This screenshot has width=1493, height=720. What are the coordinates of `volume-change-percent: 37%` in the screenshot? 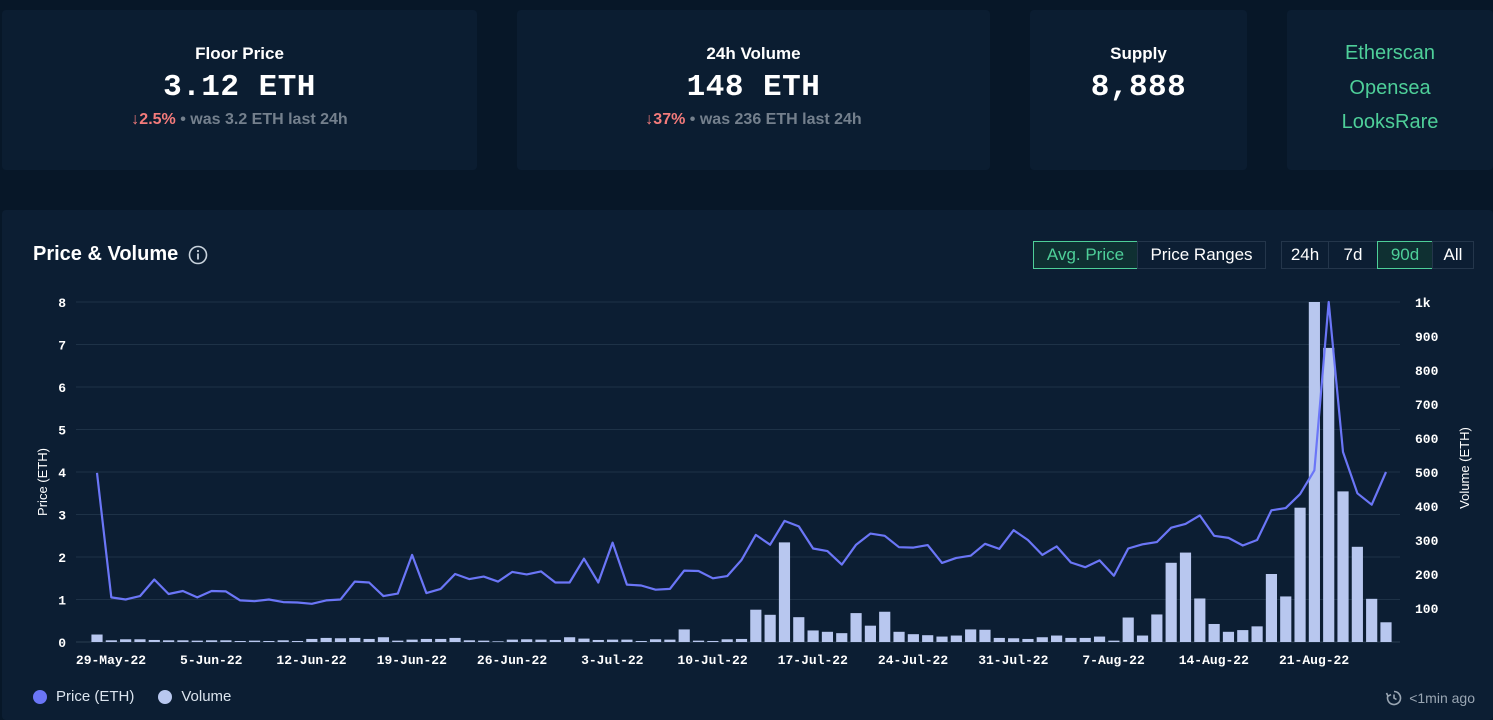 It's located at (669, 119).